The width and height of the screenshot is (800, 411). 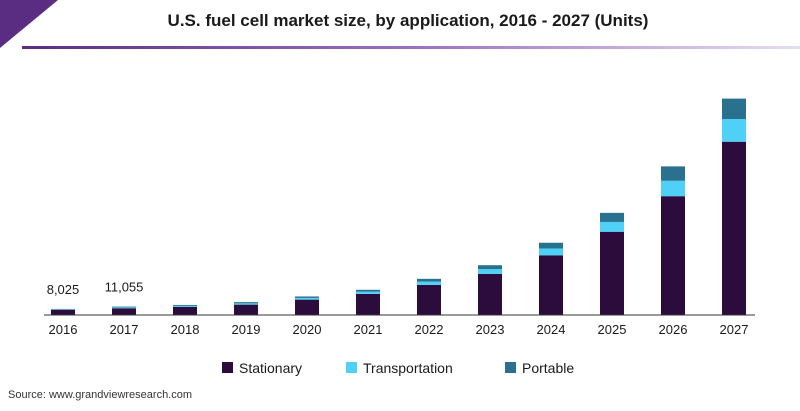 What do you see at coordinates (95, 288) in the screenshot?
I see `data-labels: 8,025 11,055` at bounding box center [95, 288].